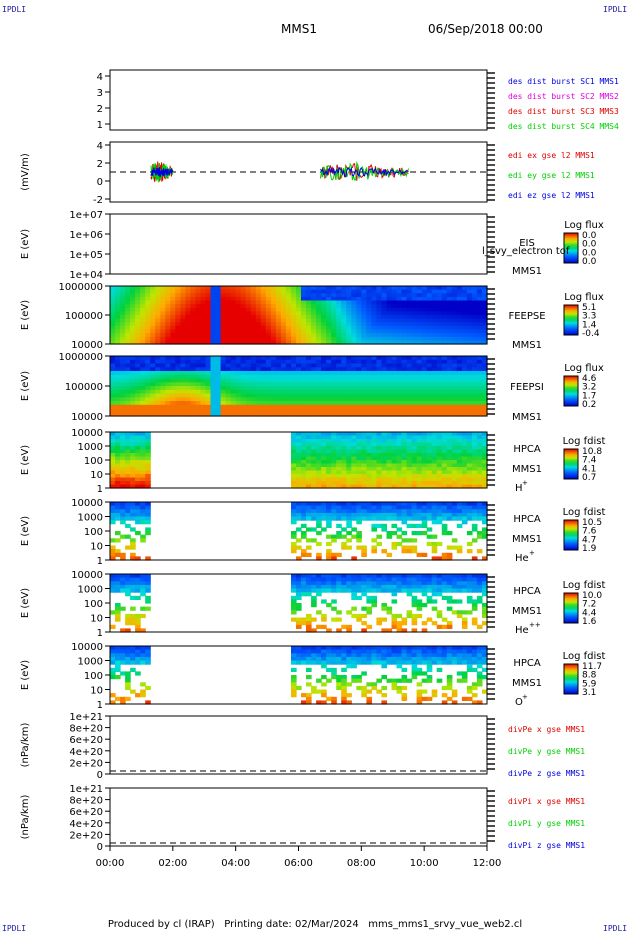 The image size is (630, 934). Describe the element at coordinates (14, 928) in the screenshot. I see `corner-label-bottom-left: IPDLI` at that location.